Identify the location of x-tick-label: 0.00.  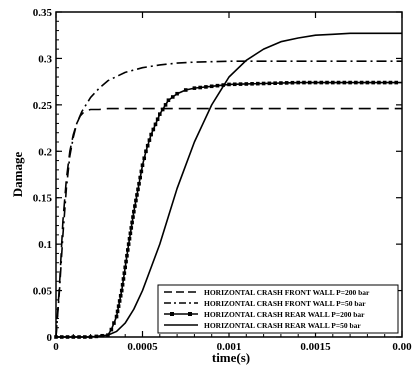
(402, 347).